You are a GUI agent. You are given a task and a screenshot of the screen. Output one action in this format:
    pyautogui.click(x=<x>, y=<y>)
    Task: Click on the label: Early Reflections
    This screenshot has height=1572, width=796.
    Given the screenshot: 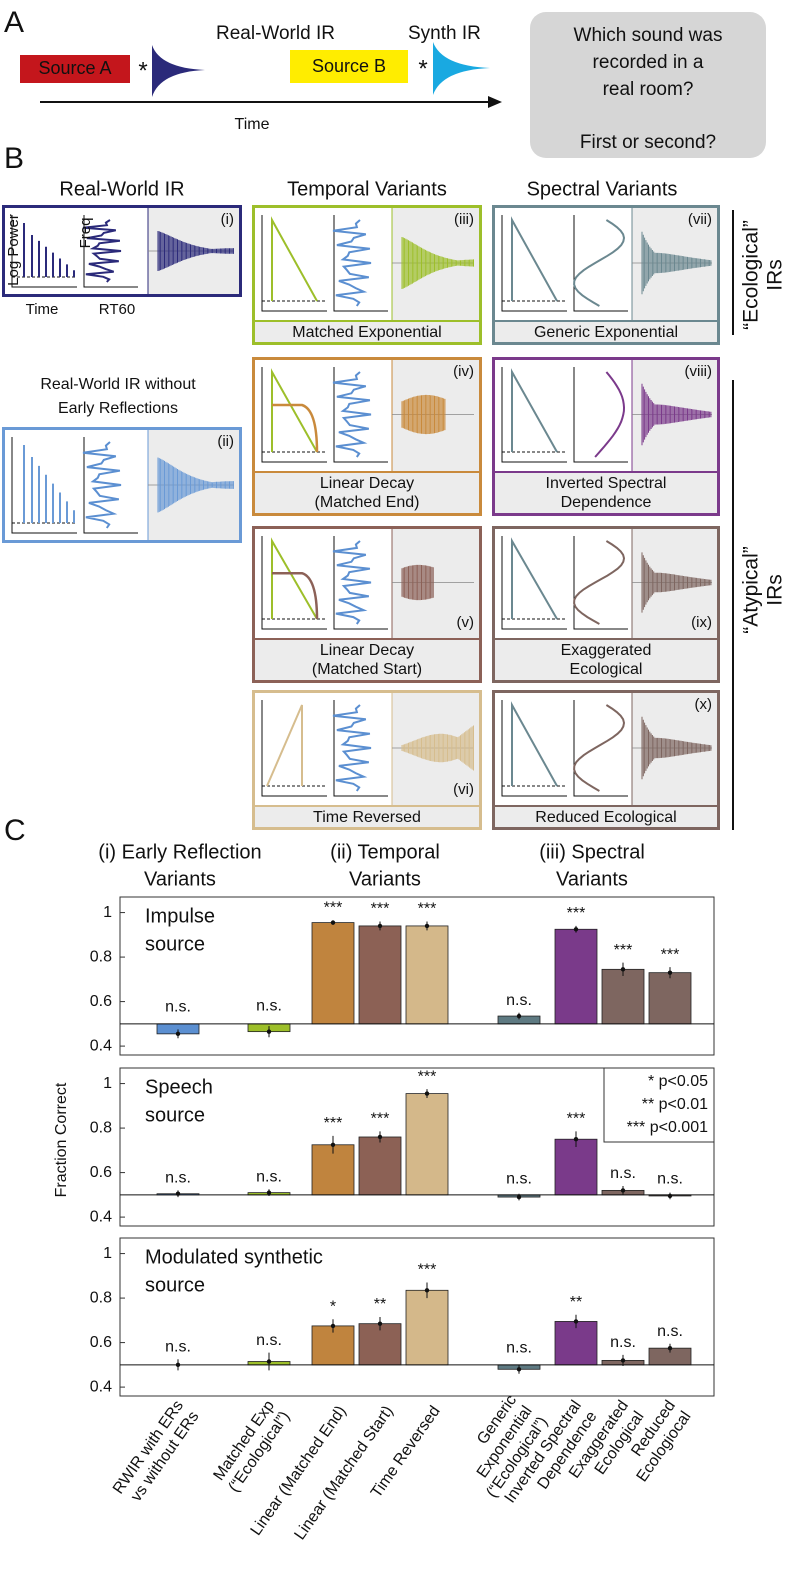 What is the action you would take?
    pyautogui.click(x=118, y=408)
    